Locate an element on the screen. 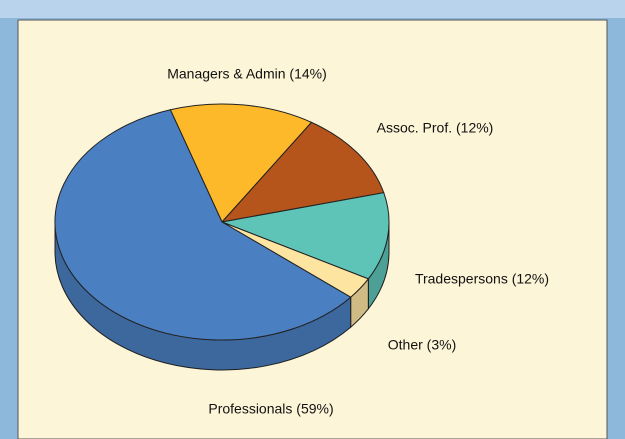 This screenshot has width=625, height=439. header-strip is located at coordinates (312, 9).